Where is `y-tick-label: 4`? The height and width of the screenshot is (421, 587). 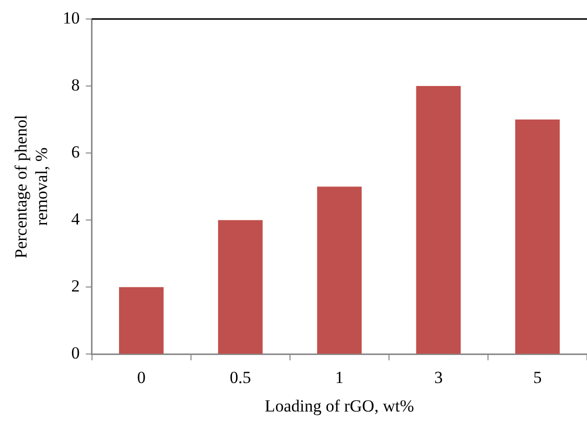 y-tick-label: 4 is located at coordinates (75, 219).